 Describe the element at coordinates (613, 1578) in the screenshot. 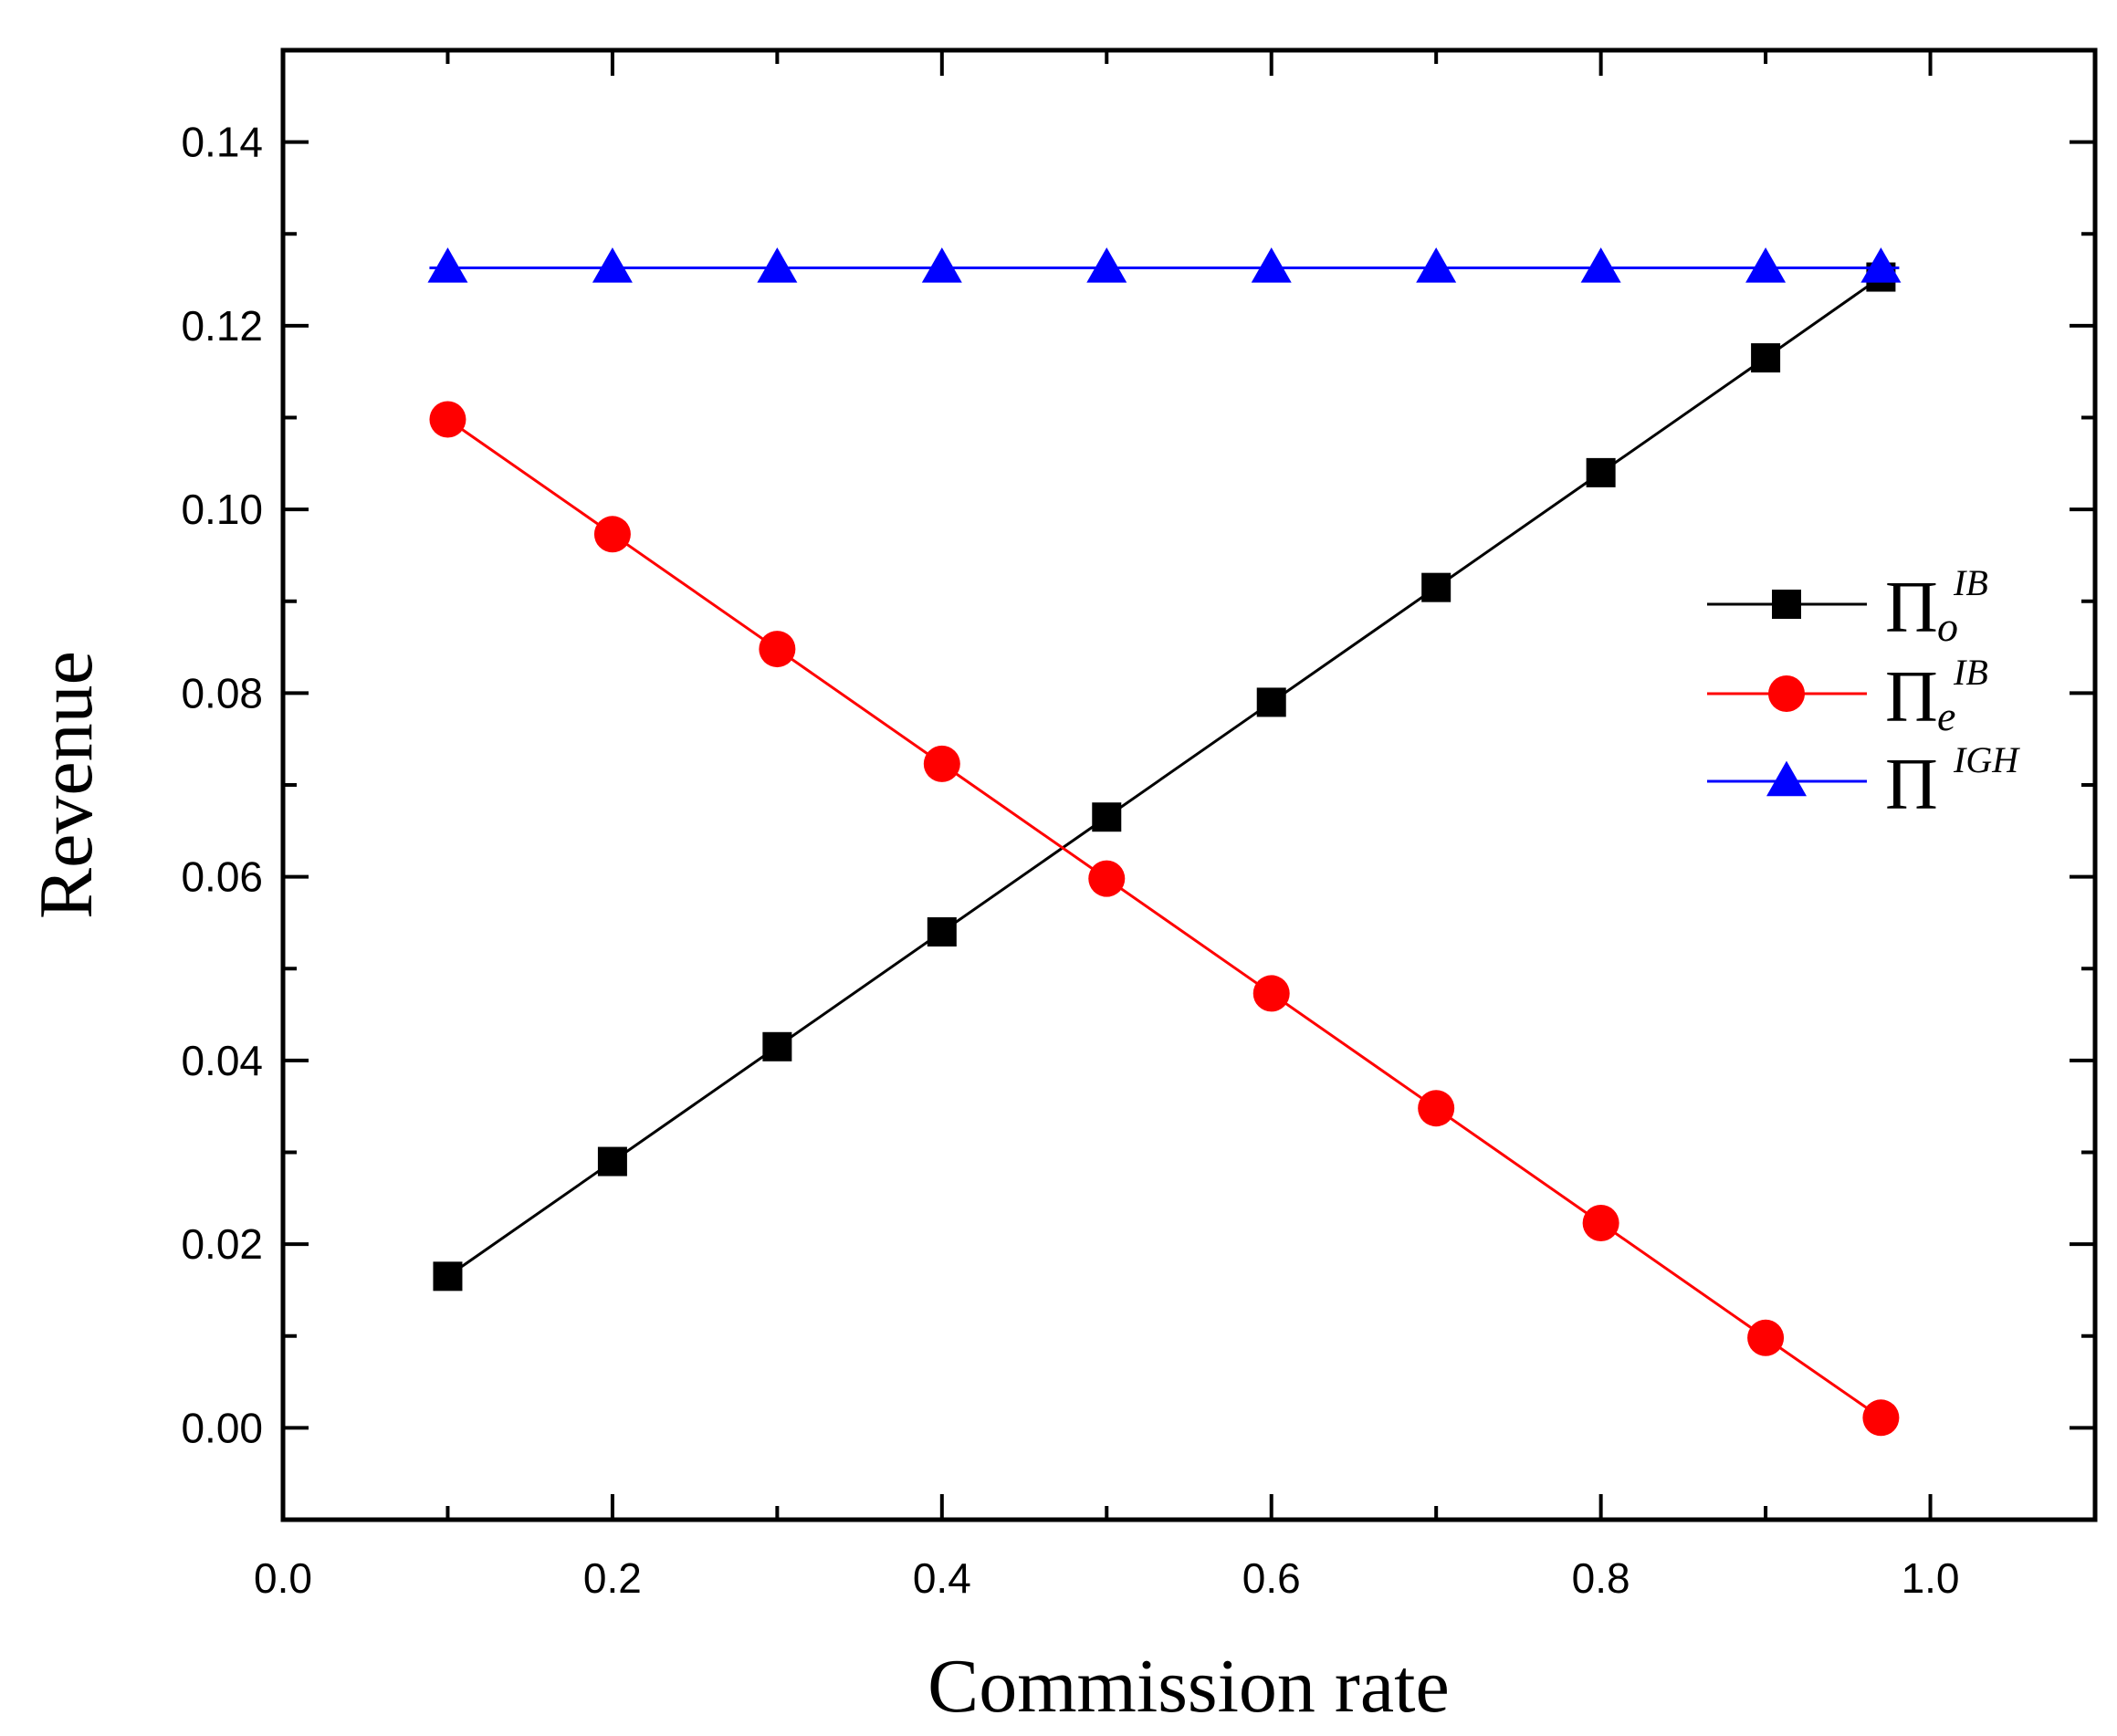

I see `x-tick-label: 0.2` at that location.